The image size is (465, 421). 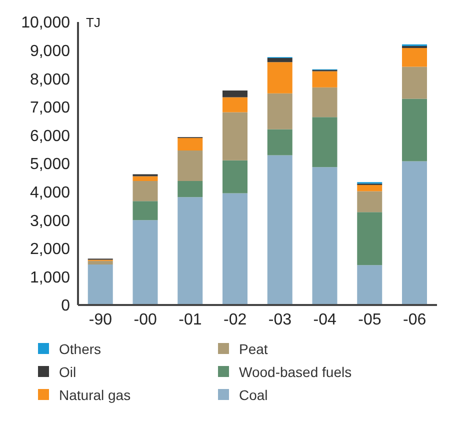 What do you see at coordinates (45, 23) in the screenshot?
I see `y-tick-label: 10,000` at bounding box center [45, 23].